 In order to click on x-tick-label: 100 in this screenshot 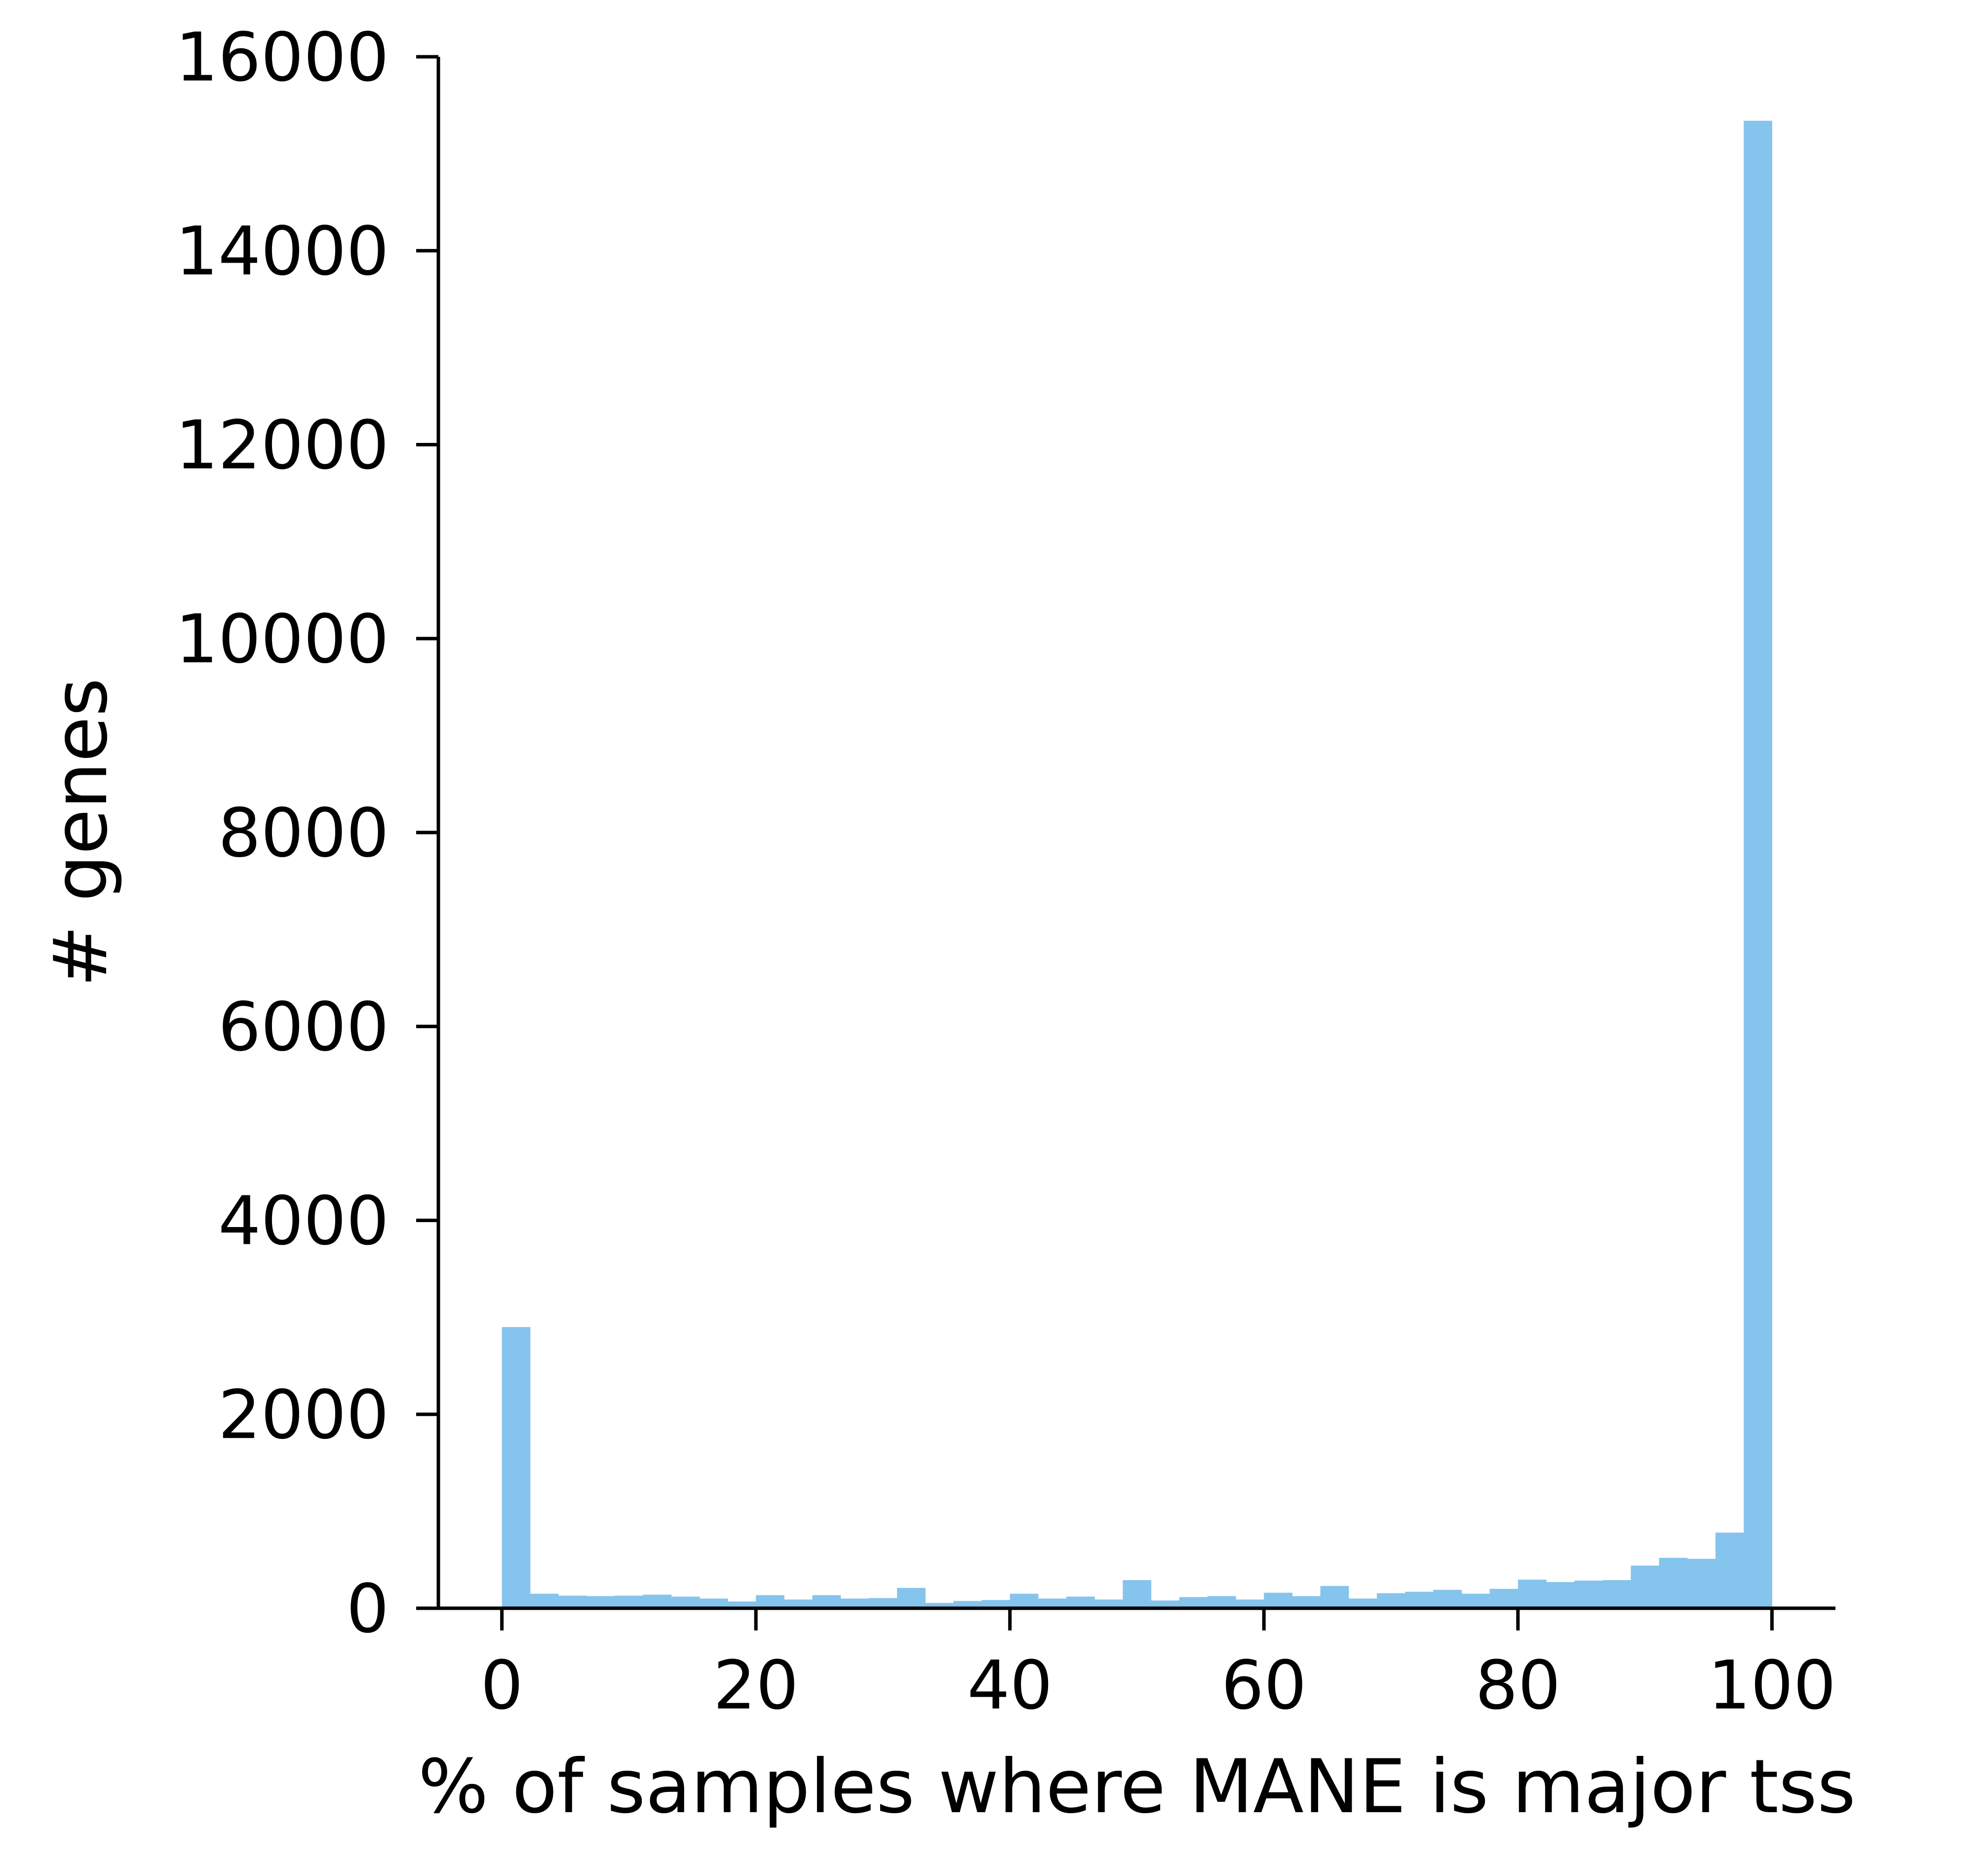, I will do `click(1772, 1686)`.